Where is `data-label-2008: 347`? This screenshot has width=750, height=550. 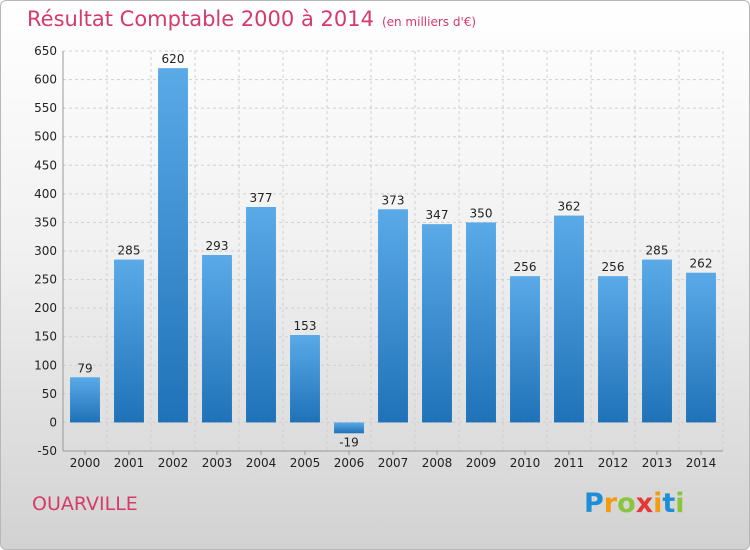
data-label-2008: 347 is located at coordinates (437, 215).